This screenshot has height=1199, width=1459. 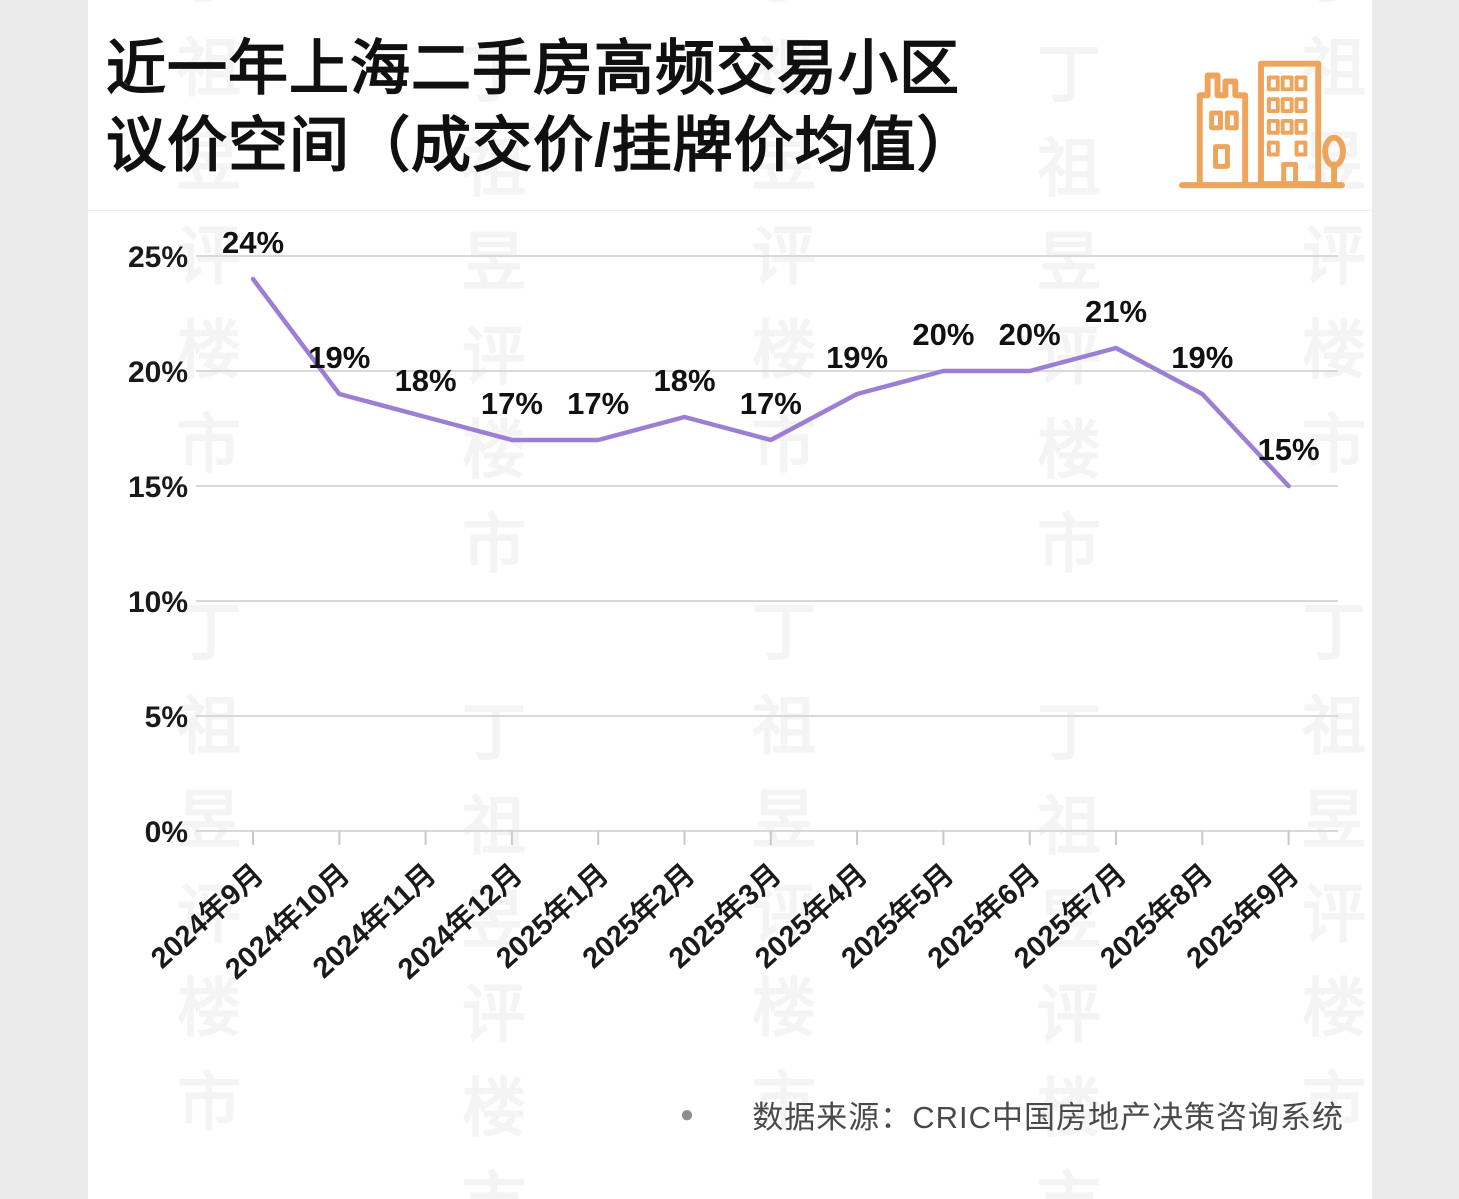 What do you see at coordinates (542, 145) in the screenshot?
I see `title-line-2: 议价空间（成交价/挂牌价均值）` at bounding box center [542, 145].